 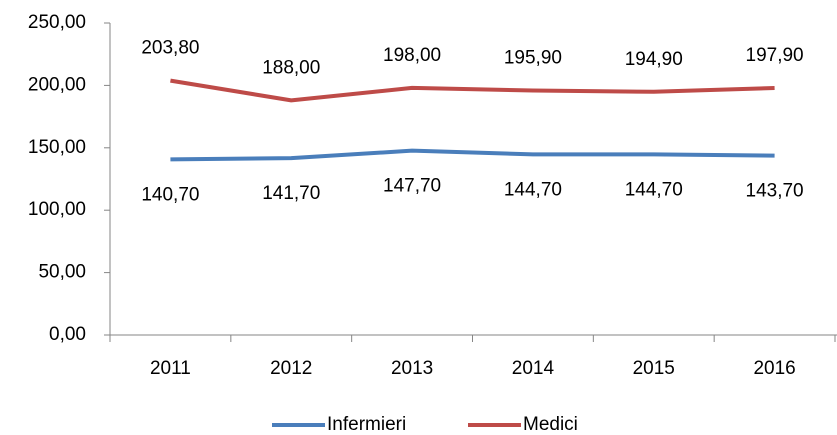 I want to click on data-label: 198,00, so click(x=412, y=55).